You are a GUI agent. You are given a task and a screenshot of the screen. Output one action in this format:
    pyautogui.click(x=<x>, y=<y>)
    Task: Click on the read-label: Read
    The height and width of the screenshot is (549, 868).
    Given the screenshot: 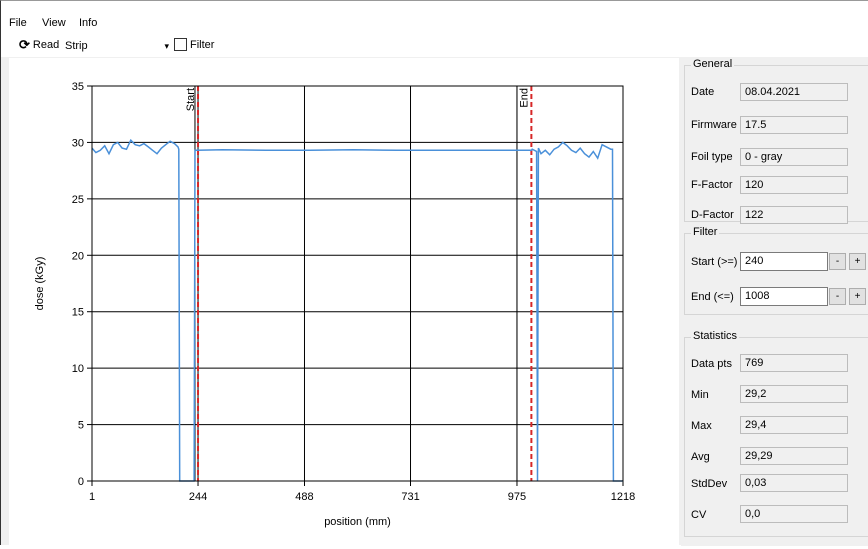 What is the action you would take?
    pyautogui.click(x=46, y=45)
    